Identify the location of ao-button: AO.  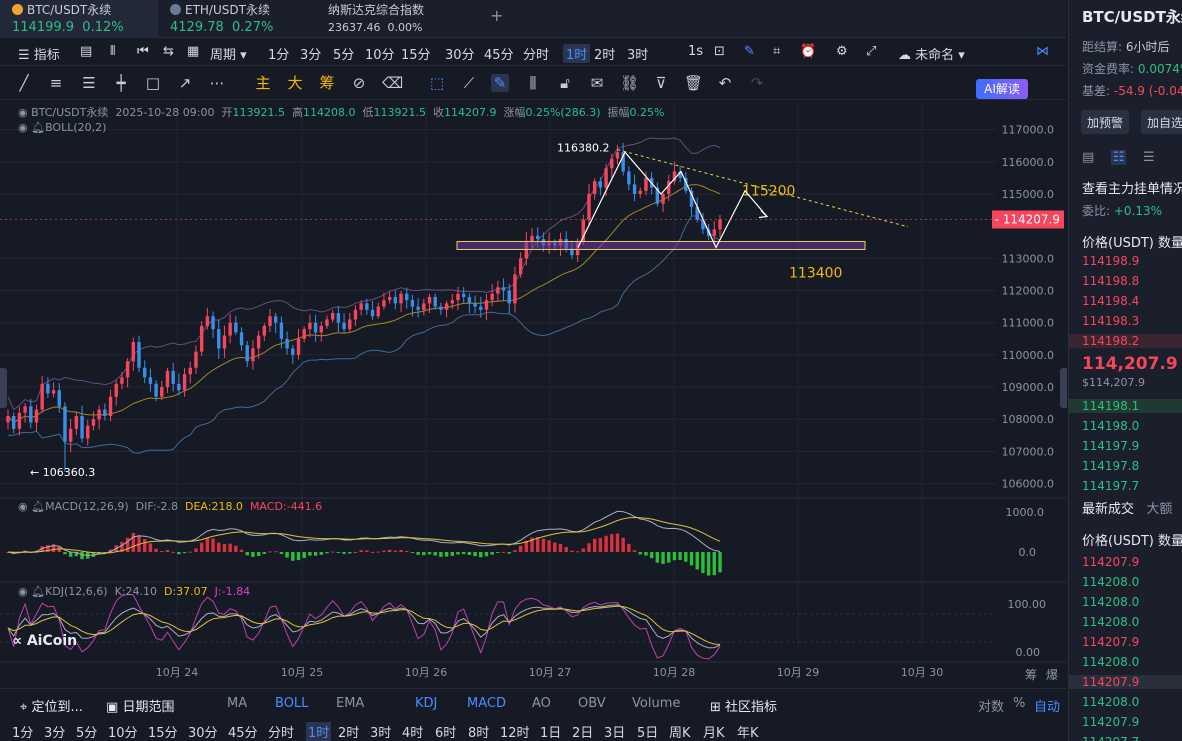
(541, 703).